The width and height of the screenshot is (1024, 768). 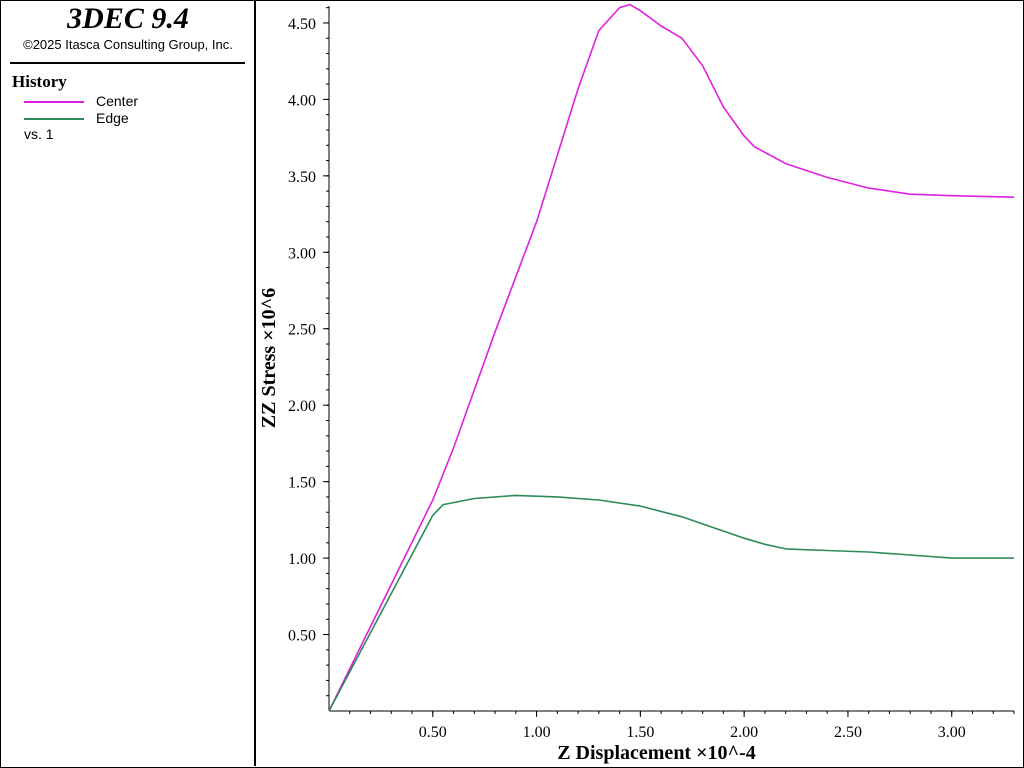 I want to click on x-tick-label: 3.00, so click(x=952, y=732).